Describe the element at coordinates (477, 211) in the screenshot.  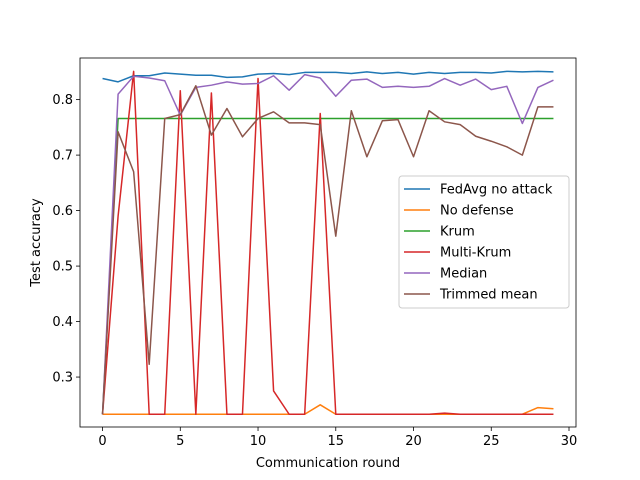
I see `legend-label: No defense` at that location.